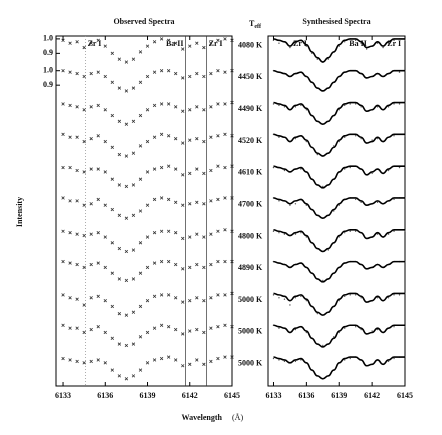  I want to click on x-tick-label: 6136, so click(105, 395).